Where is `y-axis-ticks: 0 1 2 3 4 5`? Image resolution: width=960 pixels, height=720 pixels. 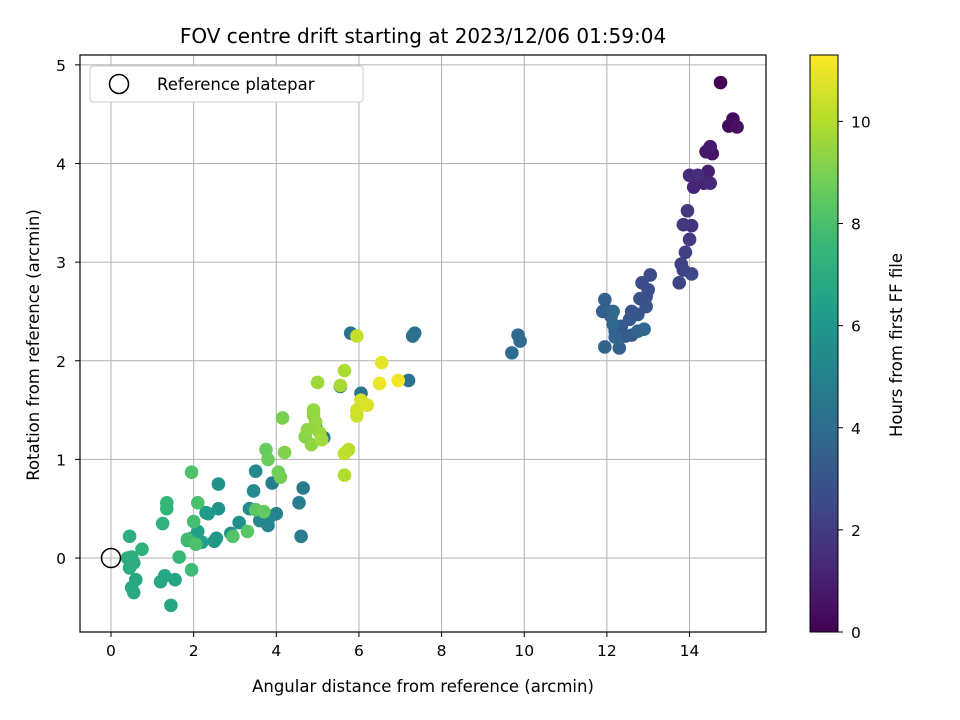
y-axis-ticks: 0 1 2 3 4 5 is located at coordinates (68, 312).